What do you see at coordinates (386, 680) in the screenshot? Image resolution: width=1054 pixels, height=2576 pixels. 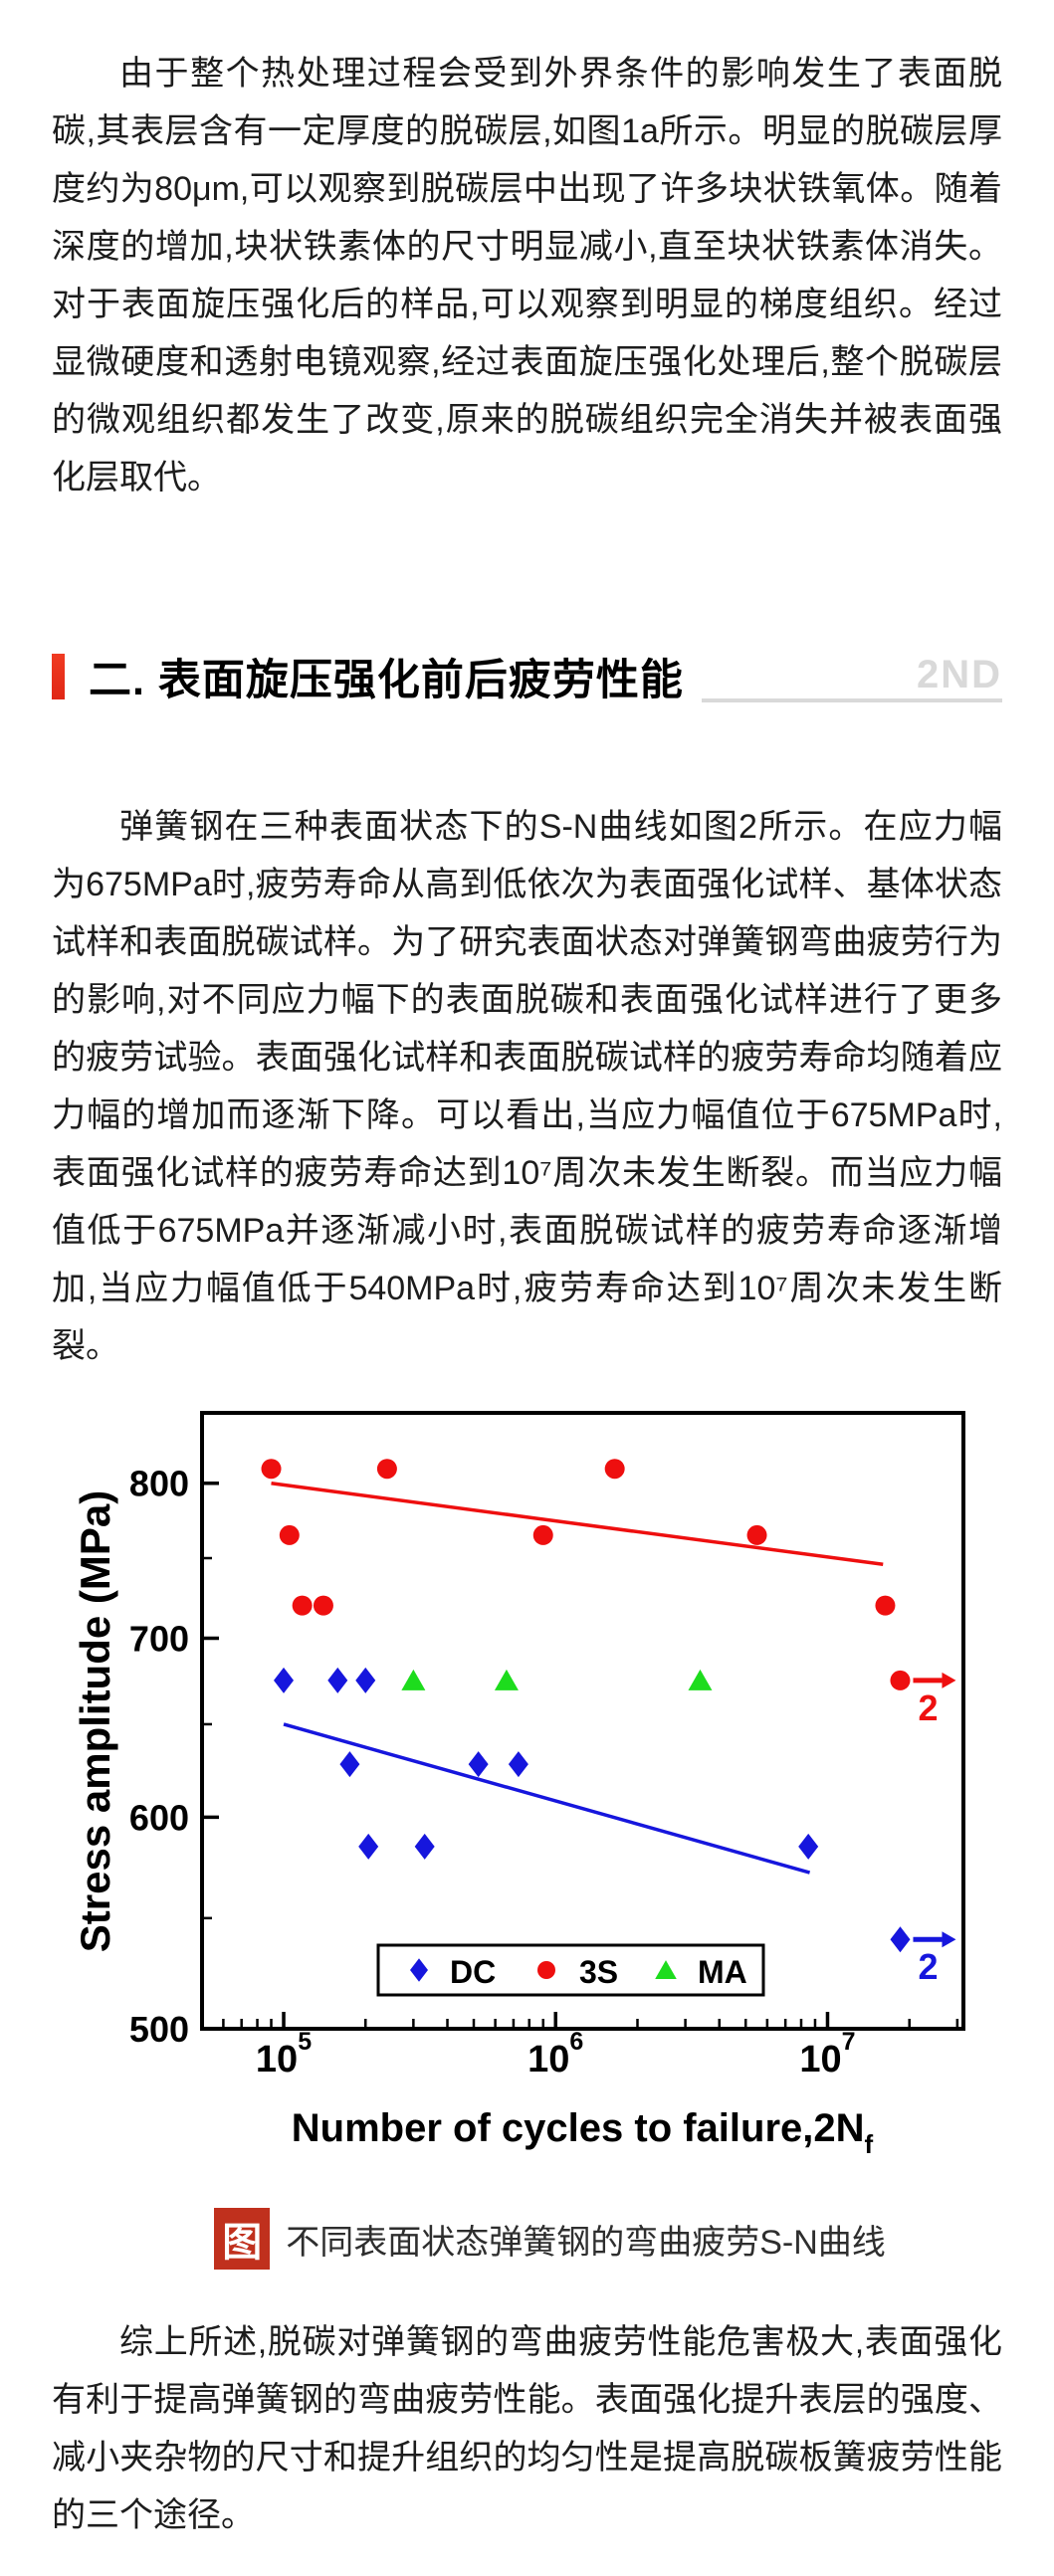 I see `section-title: 二. 表面旋压强化前后疲劳性能` at bounding box center [386, 680].